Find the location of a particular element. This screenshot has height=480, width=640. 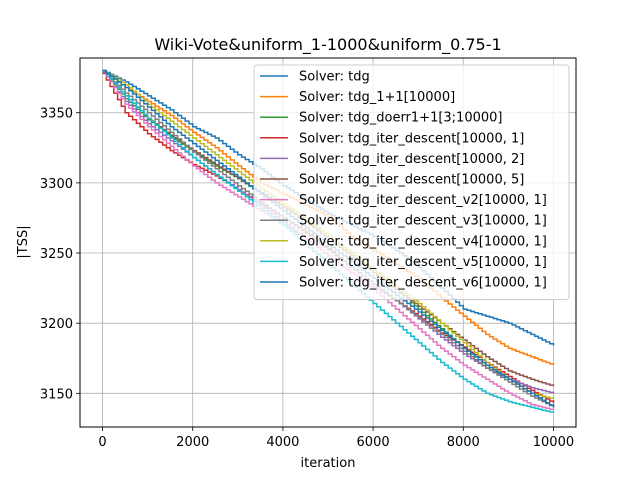

legend-label: Solver: tdg_iter_descent[10000, 1] is located at coordinates (411, 138).